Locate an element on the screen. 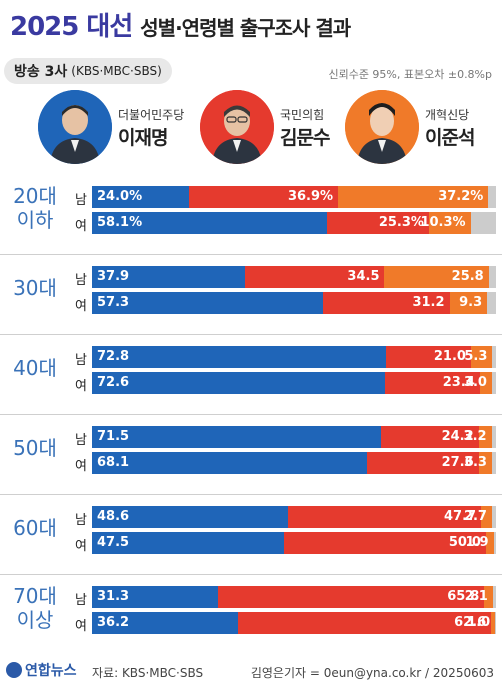  age-group: 40대 남 72.8 21.0 5.3 여 72.6 23.4 3.0 is located at coordinates (251, 378).